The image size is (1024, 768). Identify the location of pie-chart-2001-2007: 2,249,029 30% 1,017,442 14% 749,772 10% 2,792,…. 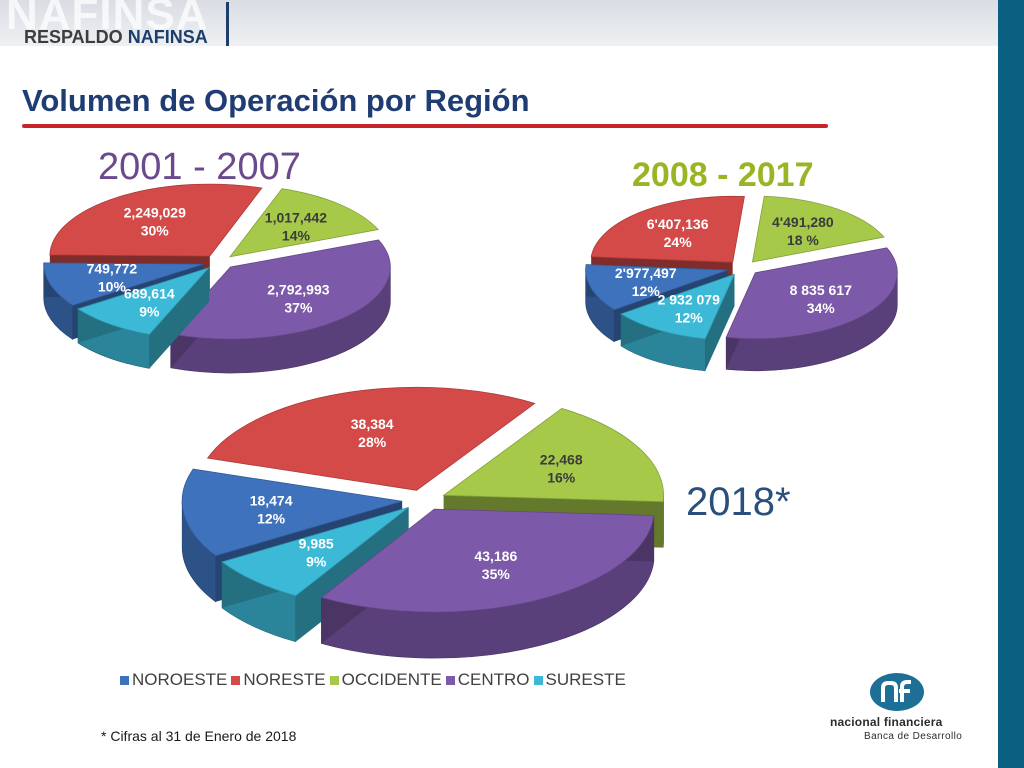
(217, 278).